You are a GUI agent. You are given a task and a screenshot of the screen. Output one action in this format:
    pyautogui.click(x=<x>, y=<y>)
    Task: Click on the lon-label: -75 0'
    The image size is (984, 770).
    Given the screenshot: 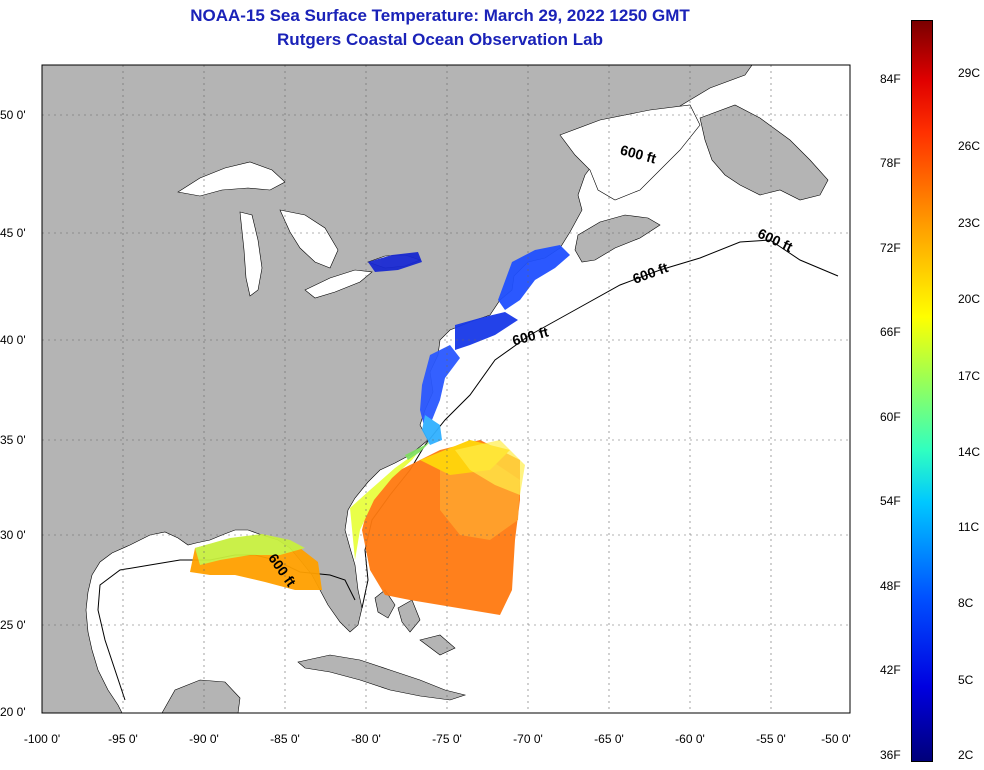 What is the action you would take?
    pyautogui.click(x=447, y=739)
    